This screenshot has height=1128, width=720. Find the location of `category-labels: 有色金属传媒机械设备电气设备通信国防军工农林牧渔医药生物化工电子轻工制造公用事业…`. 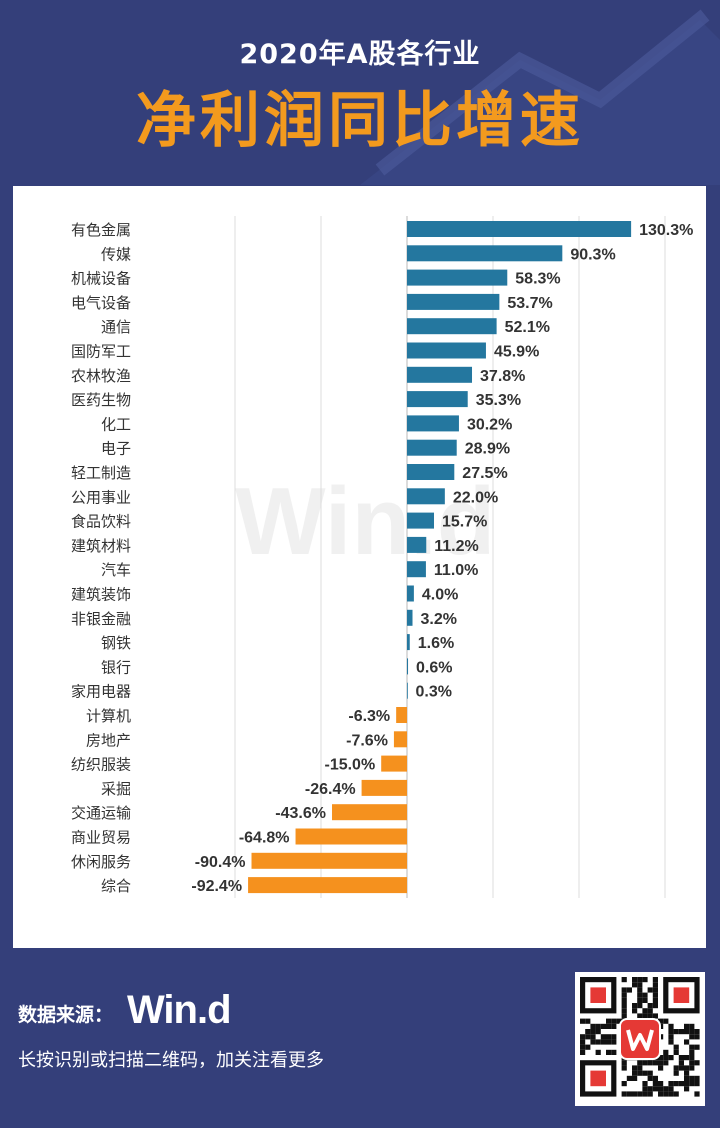

category-labels: 有色金属传媒机械设备电气设备通信国防军工农林牧渔医药生物化工电子轻工制造公用事业… is located at coordinates (101, 558).